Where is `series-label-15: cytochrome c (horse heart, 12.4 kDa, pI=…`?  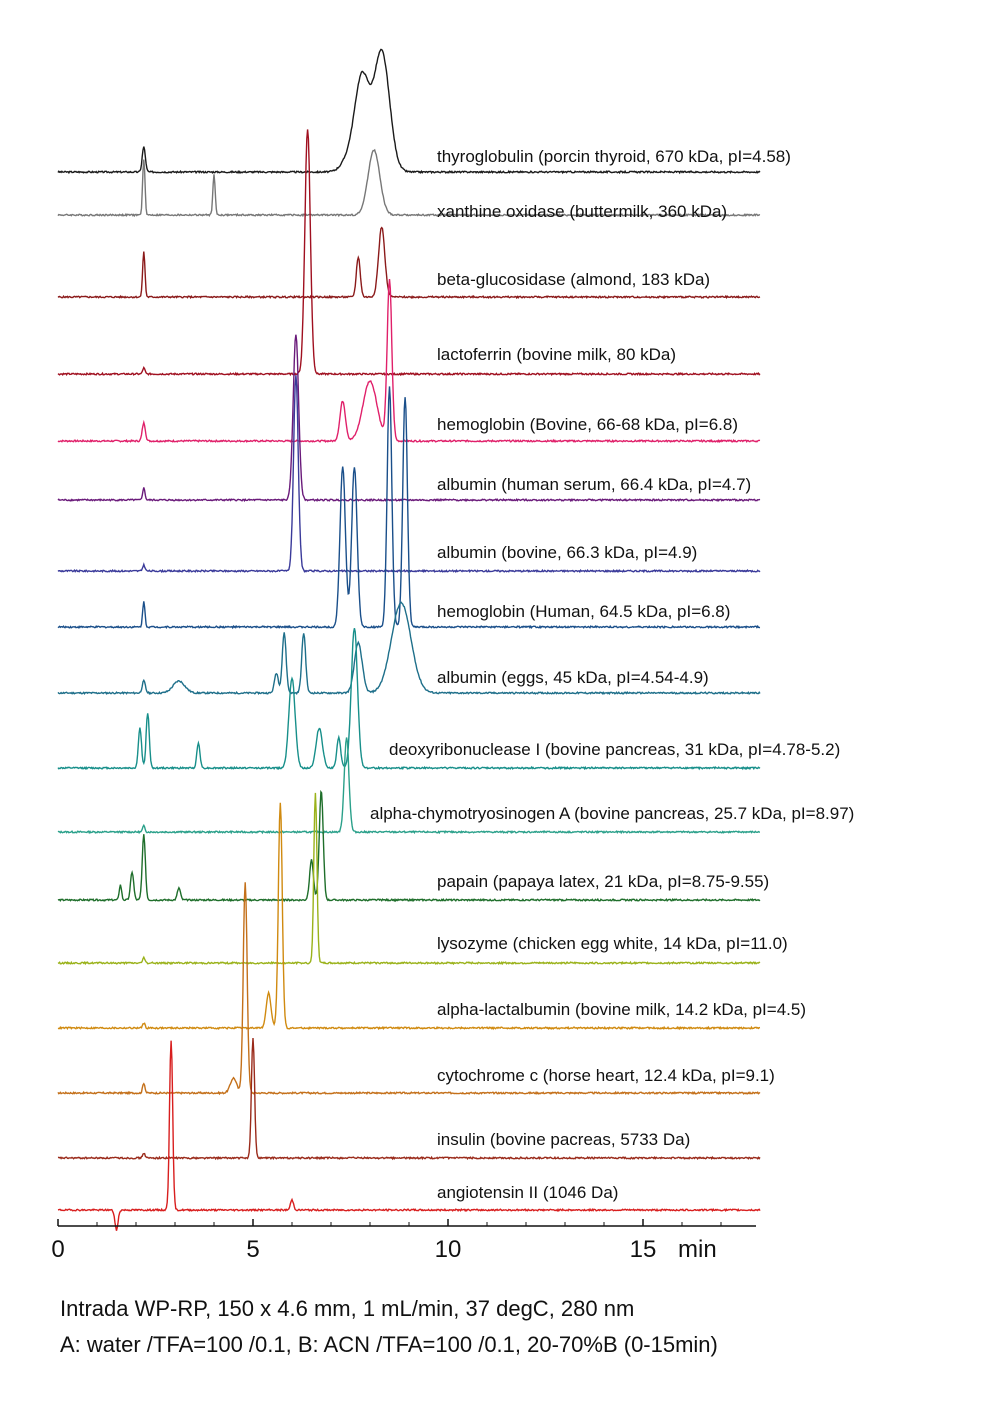 series-label-15: cytochrome c (horse heart, 12.4 kDa, pI=… is located at coordinates (606, 1075).